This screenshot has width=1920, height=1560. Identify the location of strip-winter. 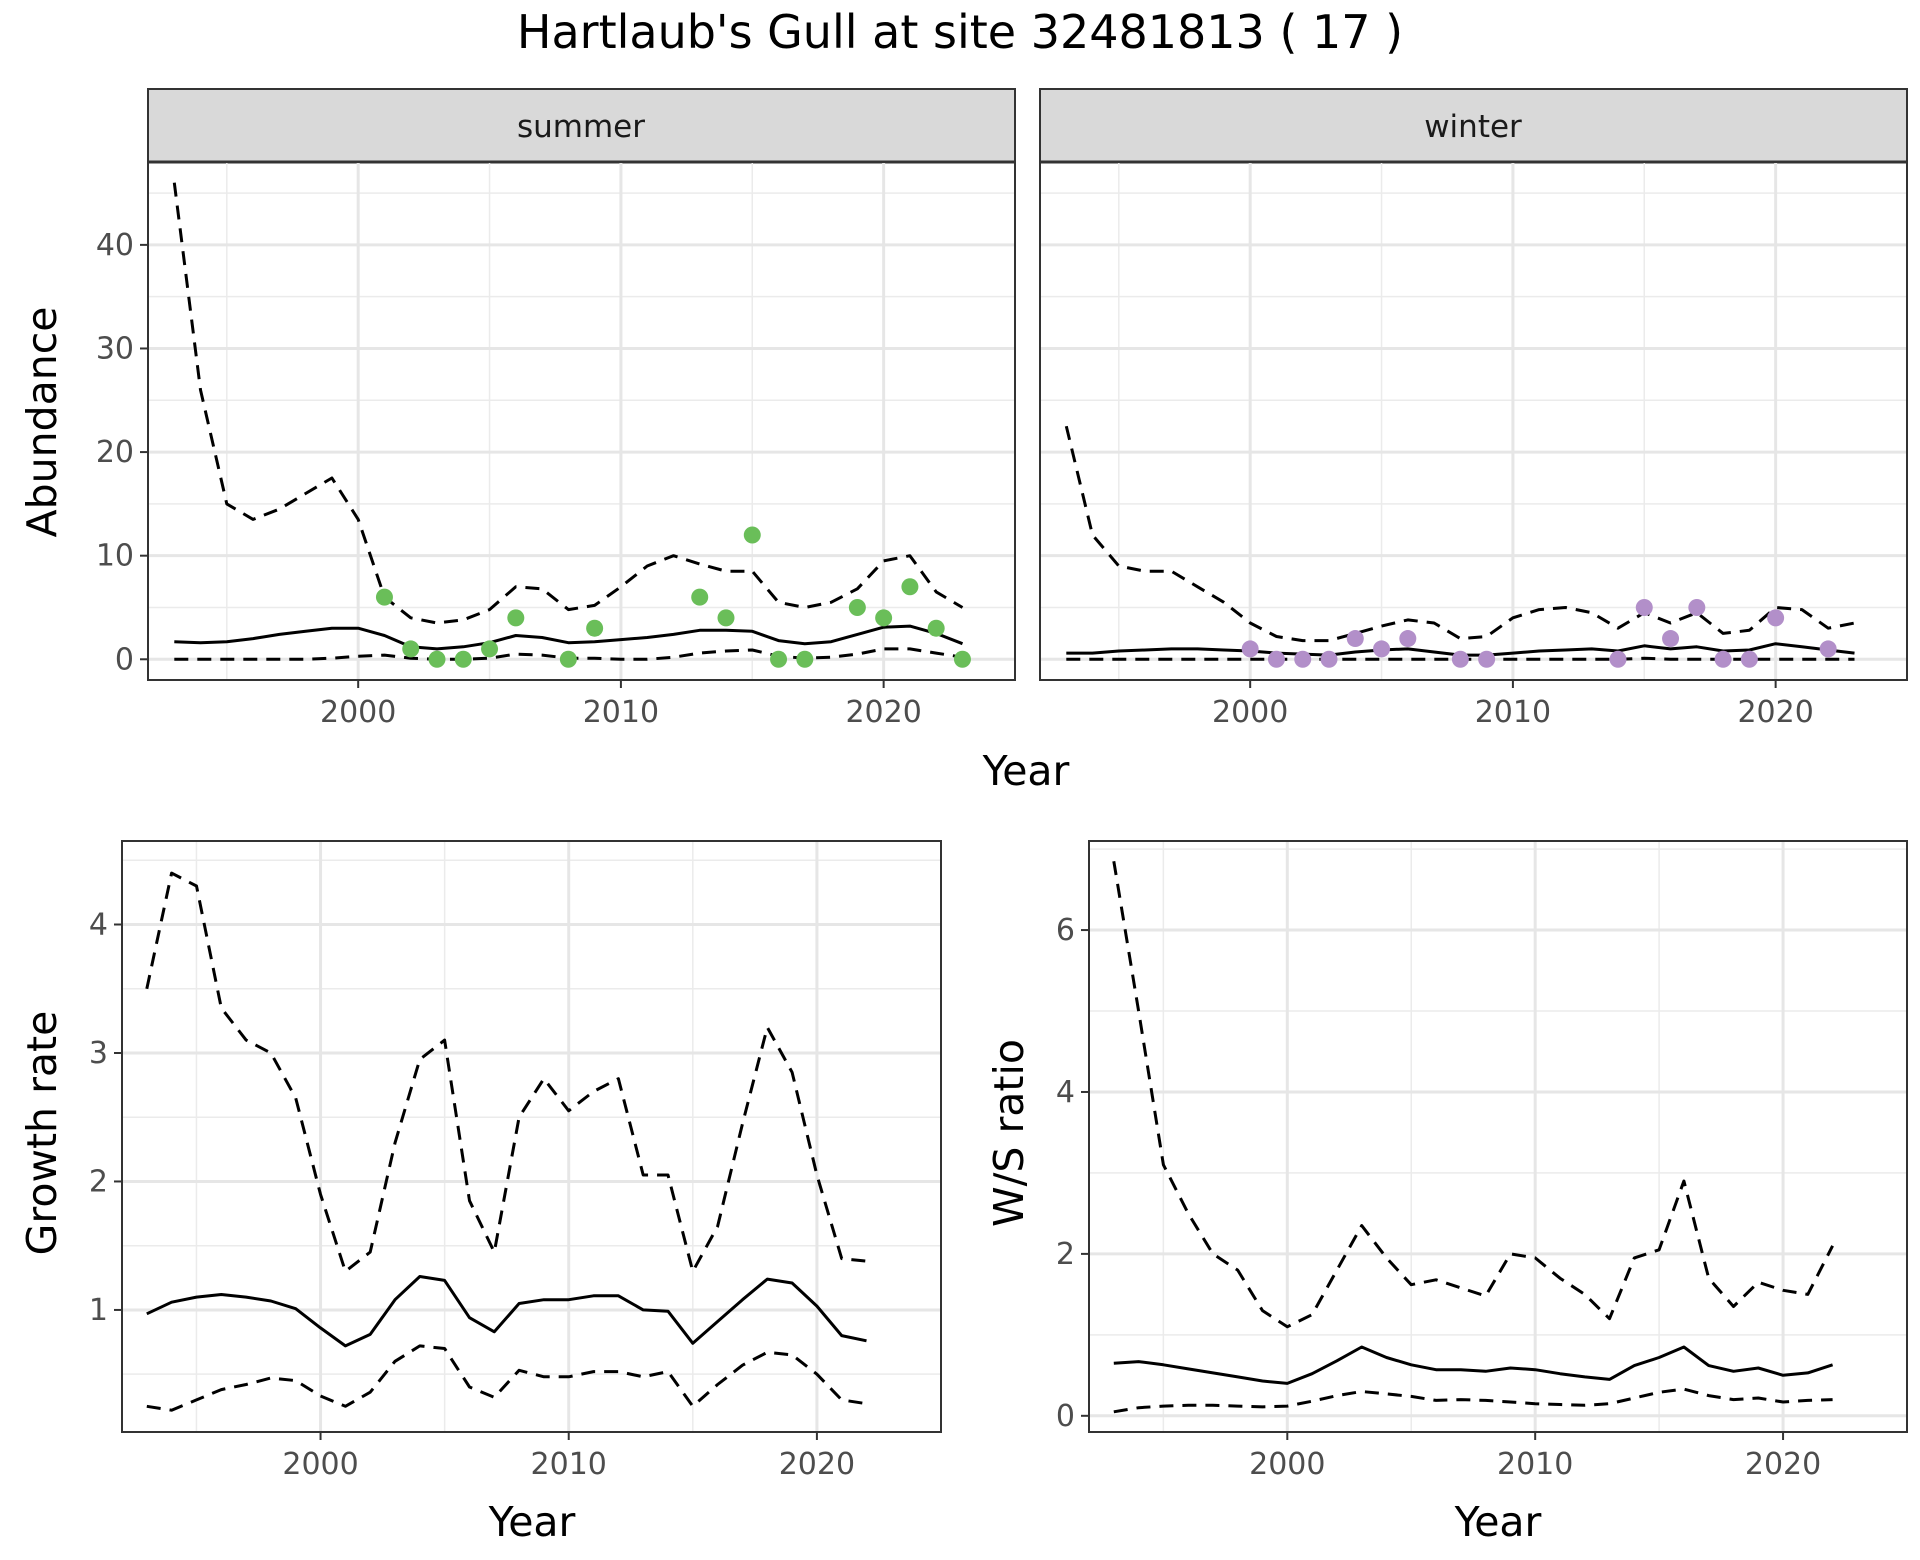
(1473, 125).